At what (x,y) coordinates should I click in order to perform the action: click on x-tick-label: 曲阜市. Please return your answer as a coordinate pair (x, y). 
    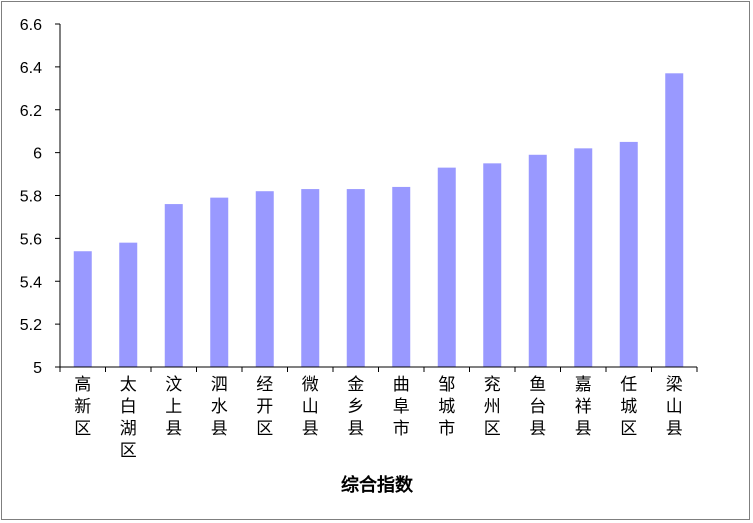
    Looking at the image, I should click on (401, 407).